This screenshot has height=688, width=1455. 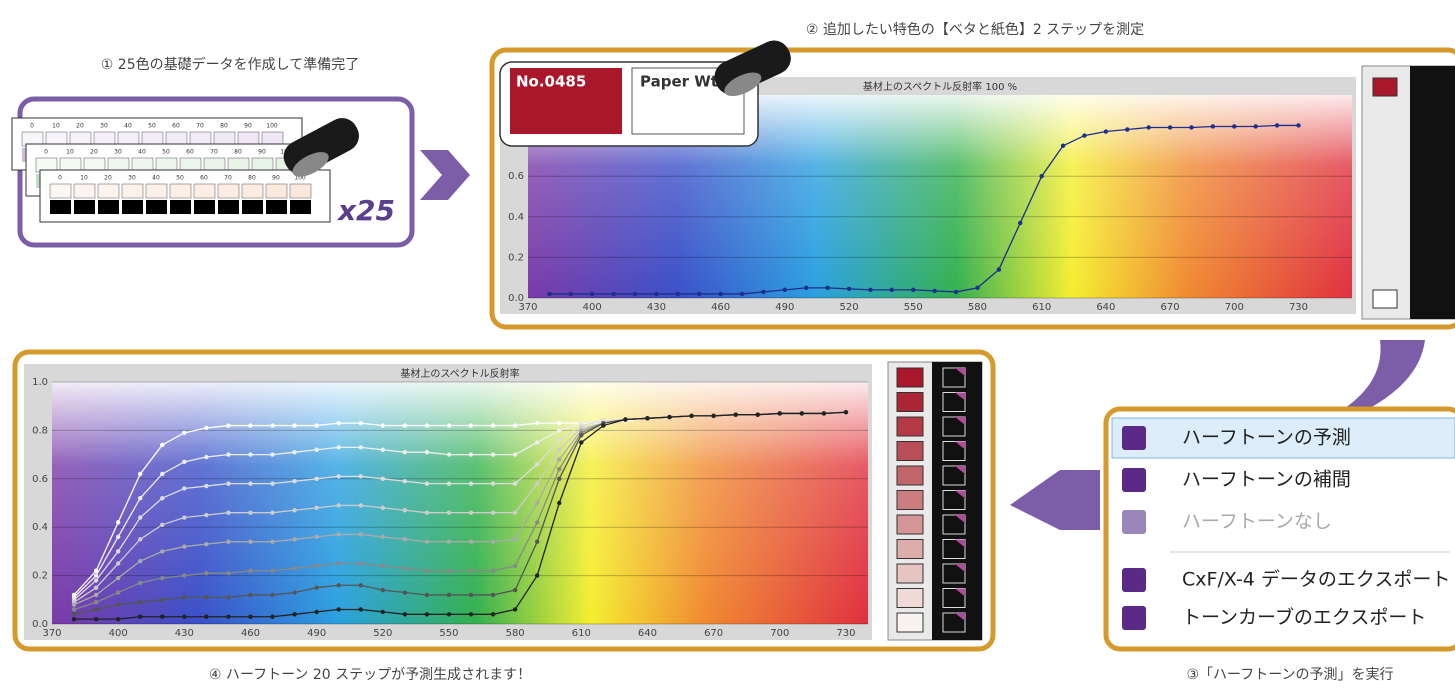 I want to click on strip-label: 100, so click(x=300, y=178).